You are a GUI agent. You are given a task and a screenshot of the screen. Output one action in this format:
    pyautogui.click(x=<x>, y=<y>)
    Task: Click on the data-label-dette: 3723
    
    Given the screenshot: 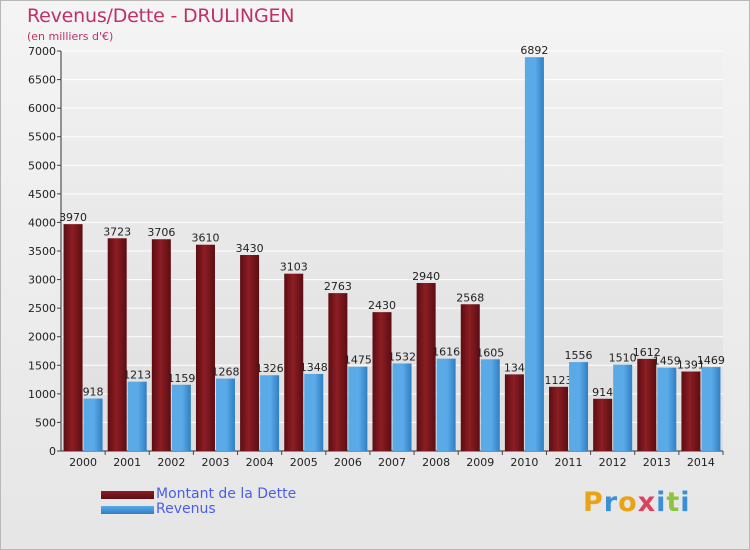 What is the action you would take?
    pyautogui.click(x=117, y=231)
    